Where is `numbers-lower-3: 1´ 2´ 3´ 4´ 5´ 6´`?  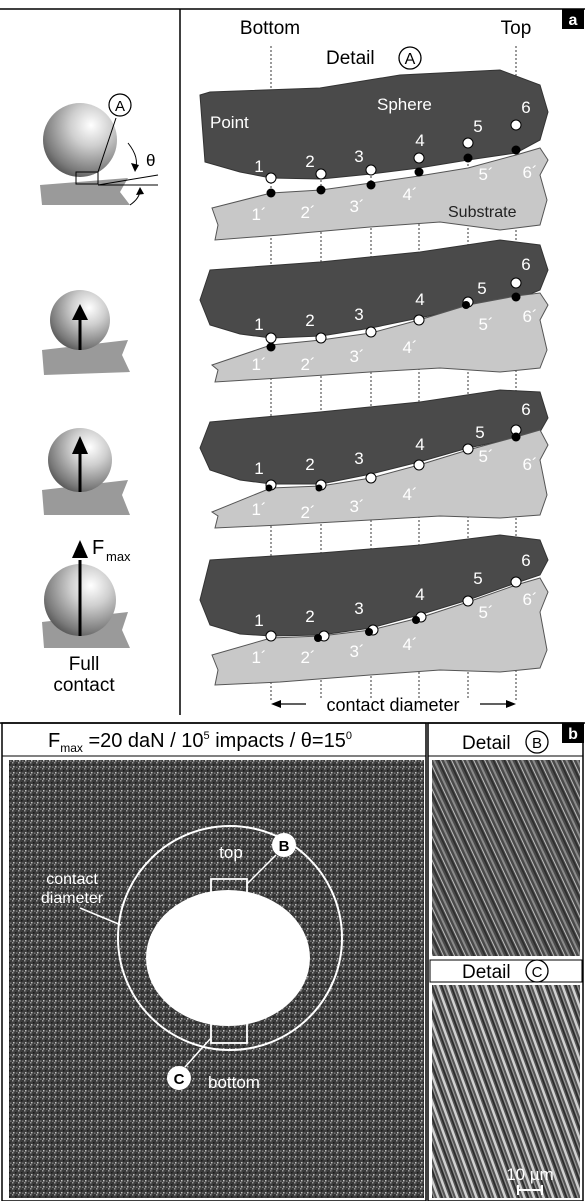
numbers-lower-3: 1´ 2´ 3´ 4´ 5´ 6´ is located at coordinates (394, 484).